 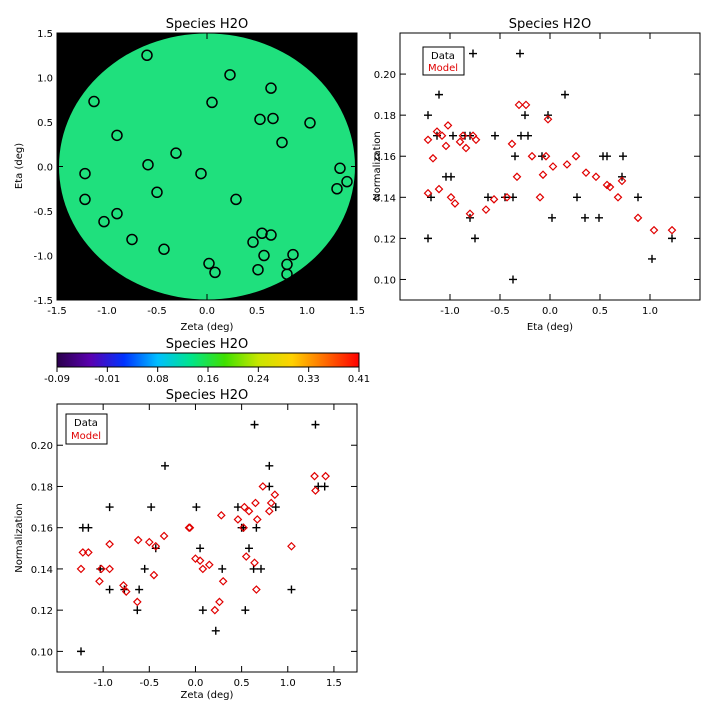 What do you see at coordinates (103, 683) in the screenshot?
I see `zeta-x-tick-label: -1.0` at bounding box center [103, 683].